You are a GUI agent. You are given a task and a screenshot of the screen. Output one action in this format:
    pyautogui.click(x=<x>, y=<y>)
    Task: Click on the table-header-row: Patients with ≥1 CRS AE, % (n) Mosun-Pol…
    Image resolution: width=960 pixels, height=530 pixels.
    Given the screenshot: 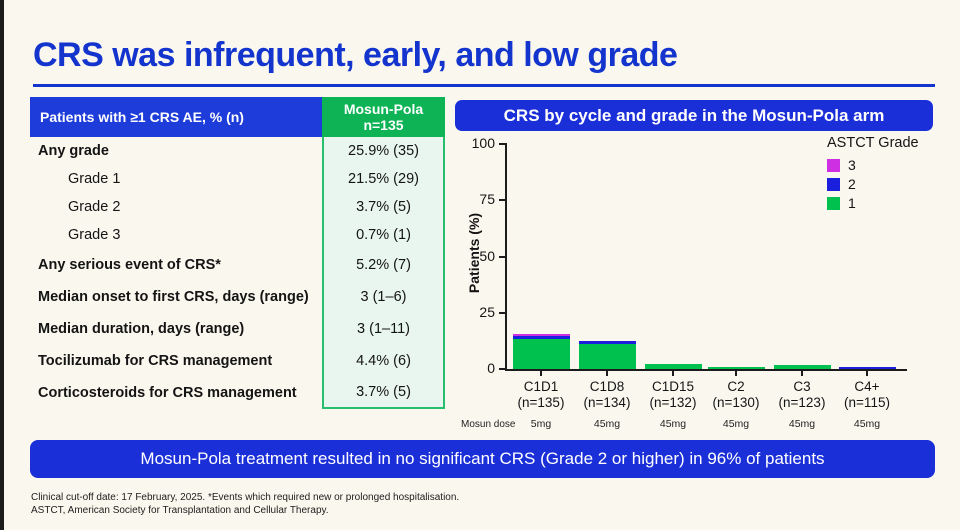 What is the action you would take?
    pyautogui.click(x=237, y=117)
    